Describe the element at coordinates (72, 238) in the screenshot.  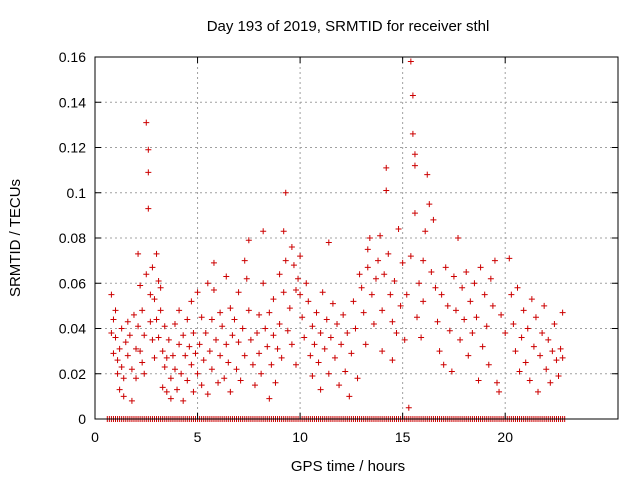
I see `y-tick-label: 0.08` at that location.